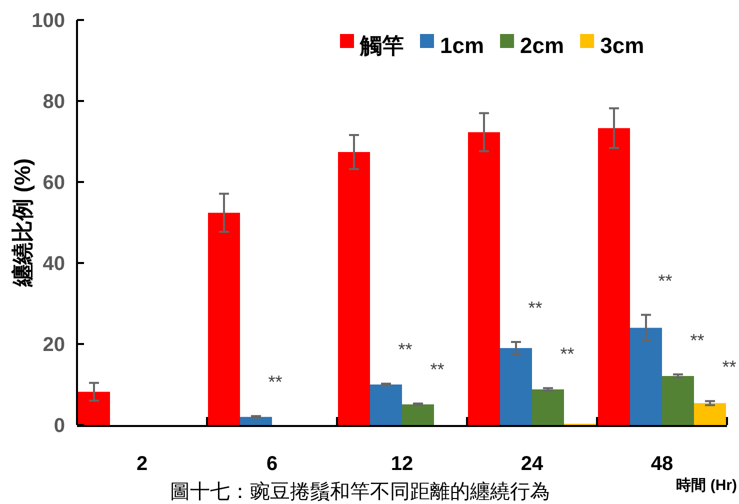 The width and height of the screenshot is (739, 504). I want to click on x-tick-label: 12, so click(402, 464).